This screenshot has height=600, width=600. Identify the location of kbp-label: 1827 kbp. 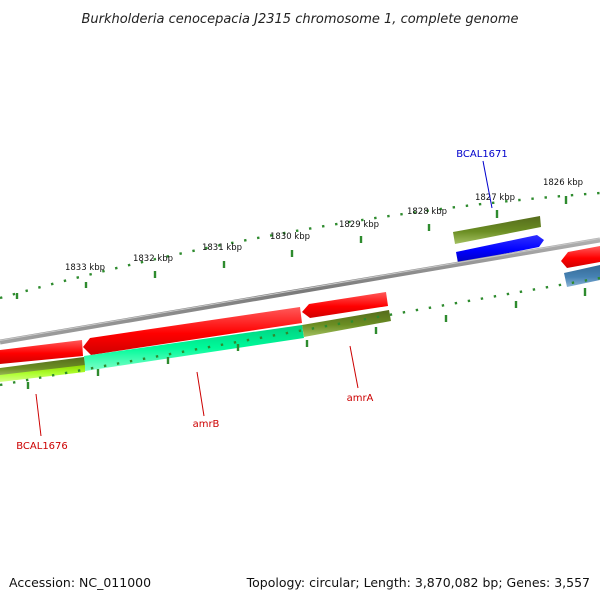
(495, 198).